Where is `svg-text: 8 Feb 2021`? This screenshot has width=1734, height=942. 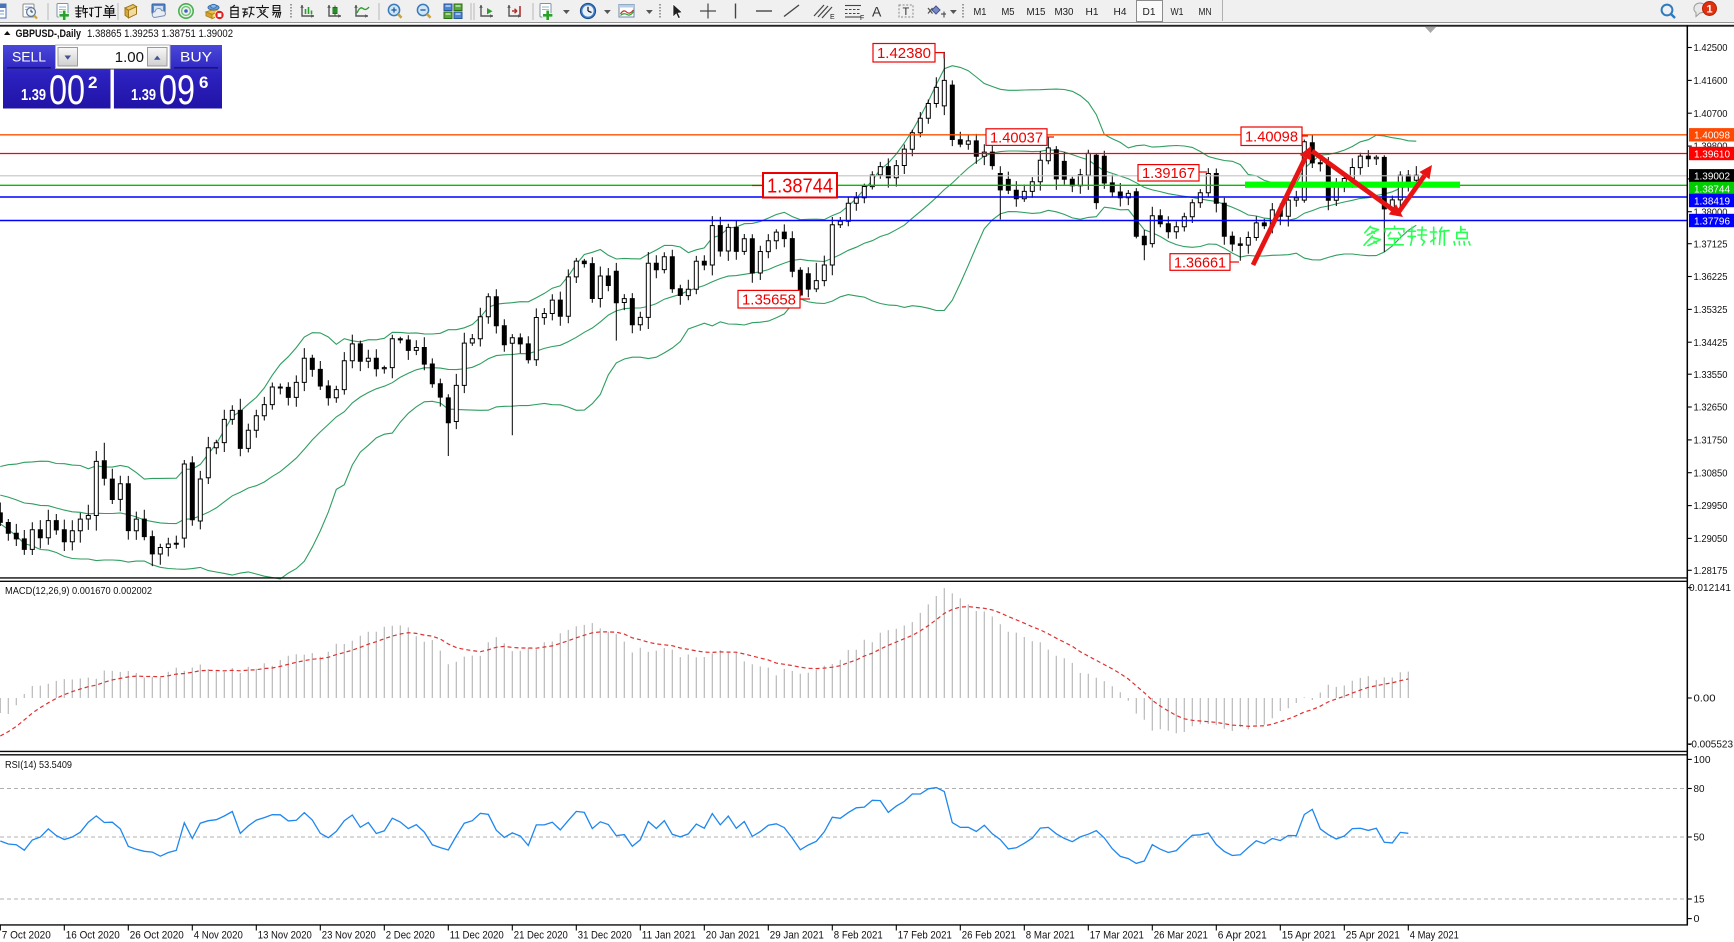 svg-text: 8 Feb 2021 is located at coordinates (858, 936).